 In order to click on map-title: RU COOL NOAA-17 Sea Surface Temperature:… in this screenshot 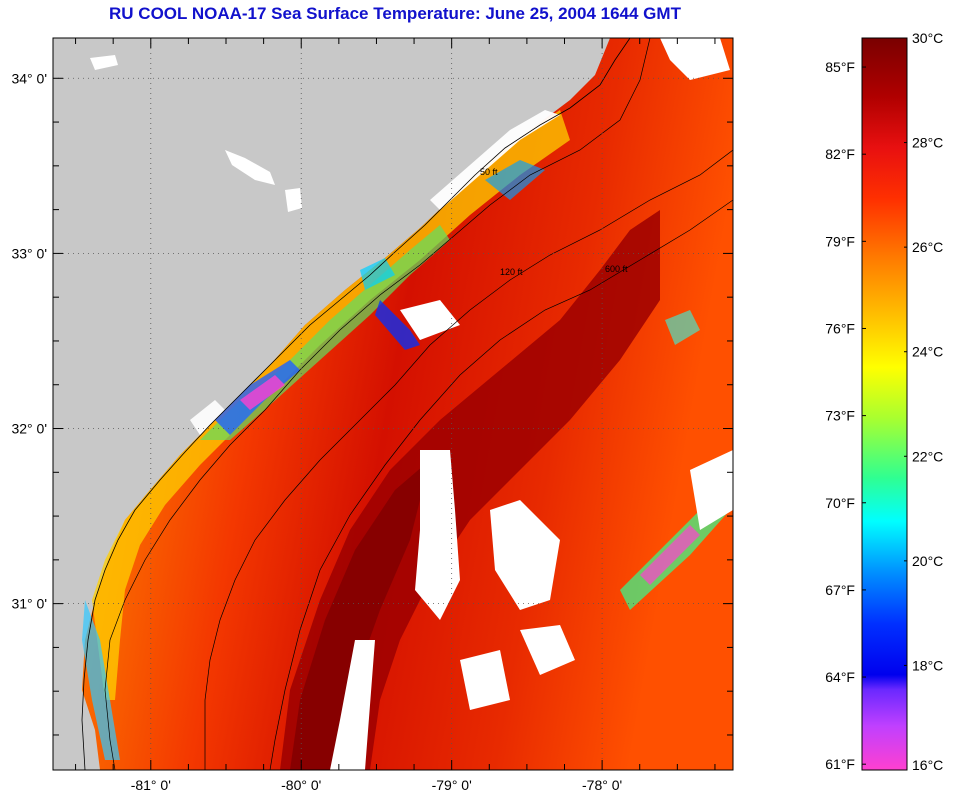, I will do `click(395, 13)`.